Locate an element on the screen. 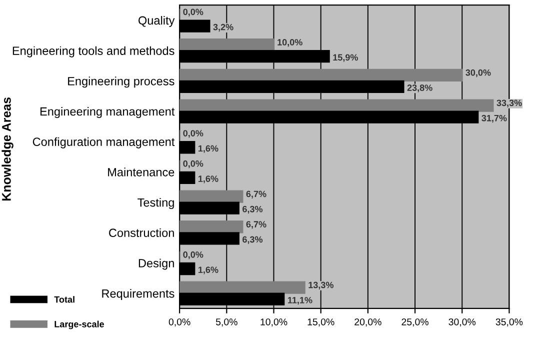  data-label: 10,0% is located at coordinates (290, 43).